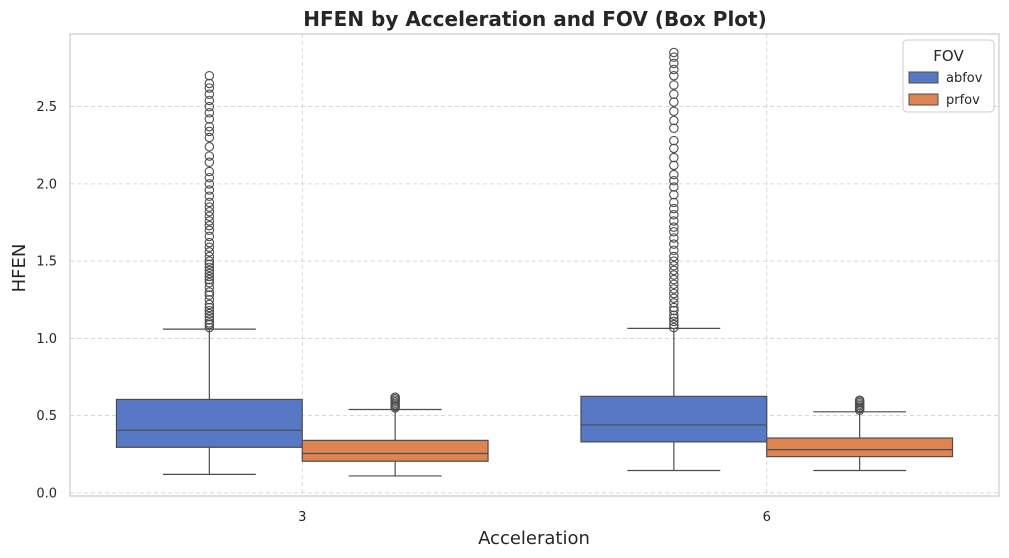 The image size is (1009, 558). Describe the element at coordinates (923, 99) in the screenshot. I see `legend-swatch-prfov` at that location.